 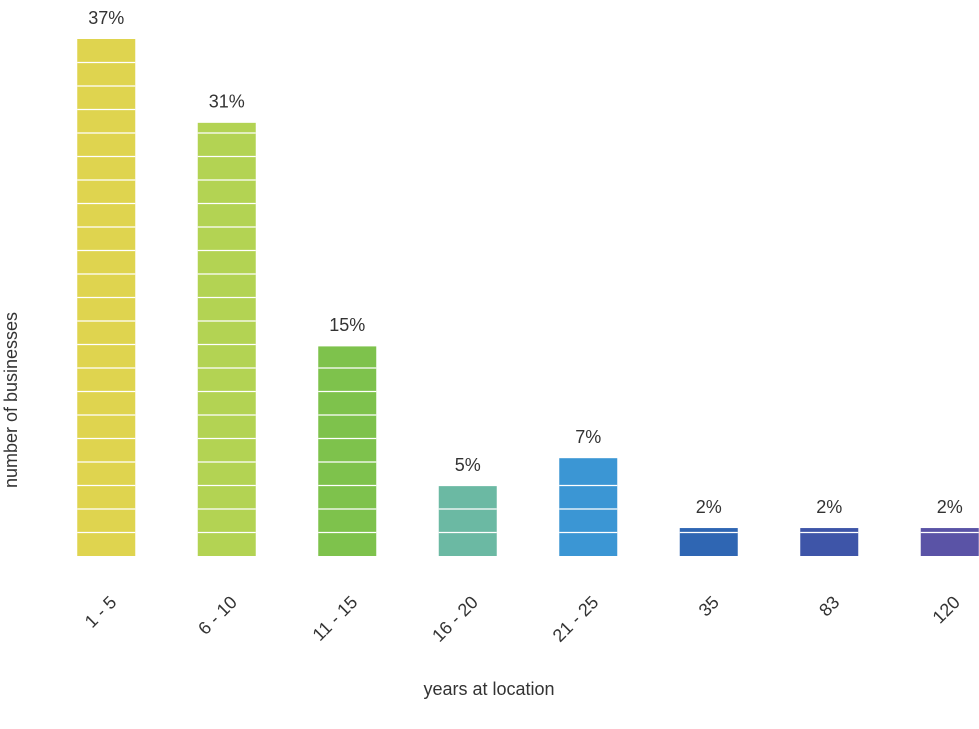 I want to click on x-tick-label: 1 - 5, so click(x=101, y=612).